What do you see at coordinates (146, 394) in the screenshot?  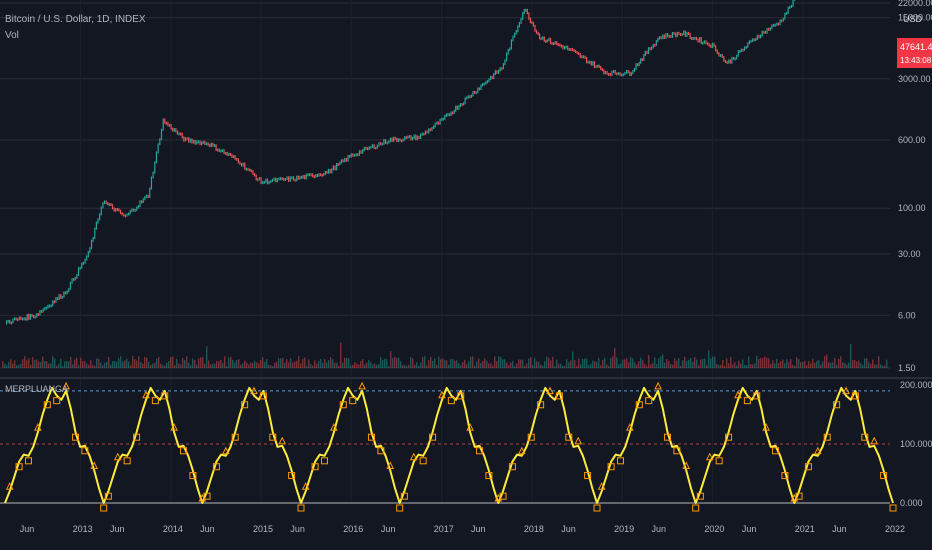 I see `signal-triangle-marker` at bounding box center [146, 394].